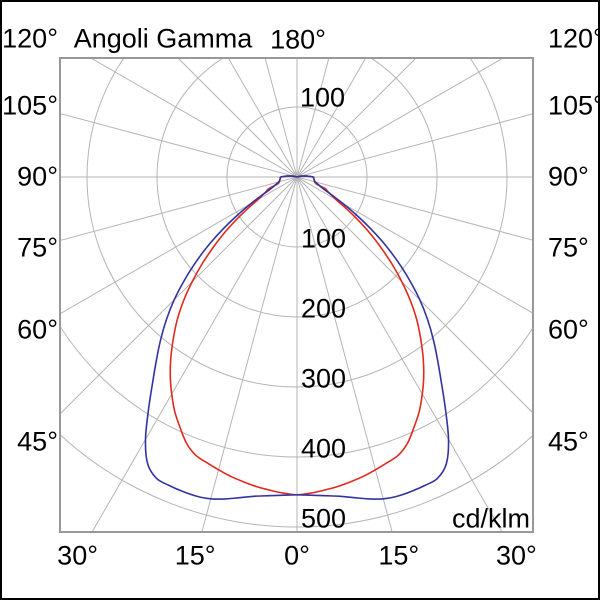 The image size is (600, 600). Describe the element at coordinates (37, 441) in the screenshot. I see `side-angle-label-left-45: 45°` at that location.